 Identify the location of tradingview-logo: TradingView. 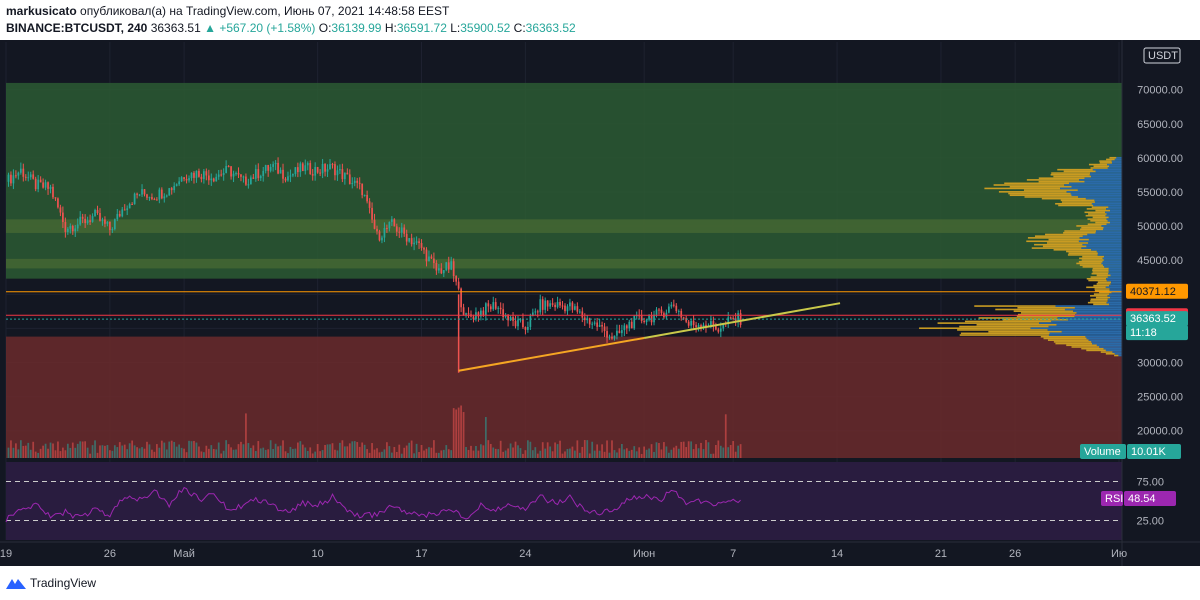
(51, 583).